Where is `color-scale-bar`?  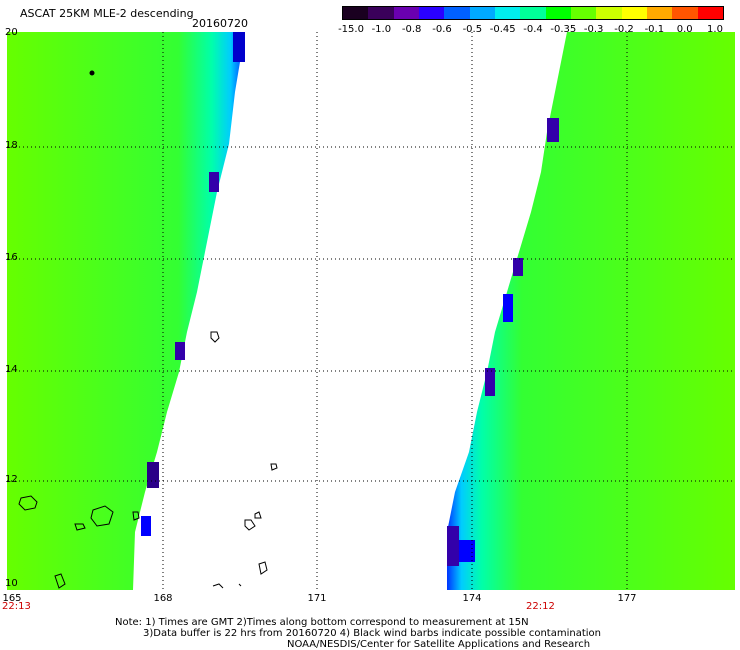
color-scale-bar is located at coordinates (533, 13).